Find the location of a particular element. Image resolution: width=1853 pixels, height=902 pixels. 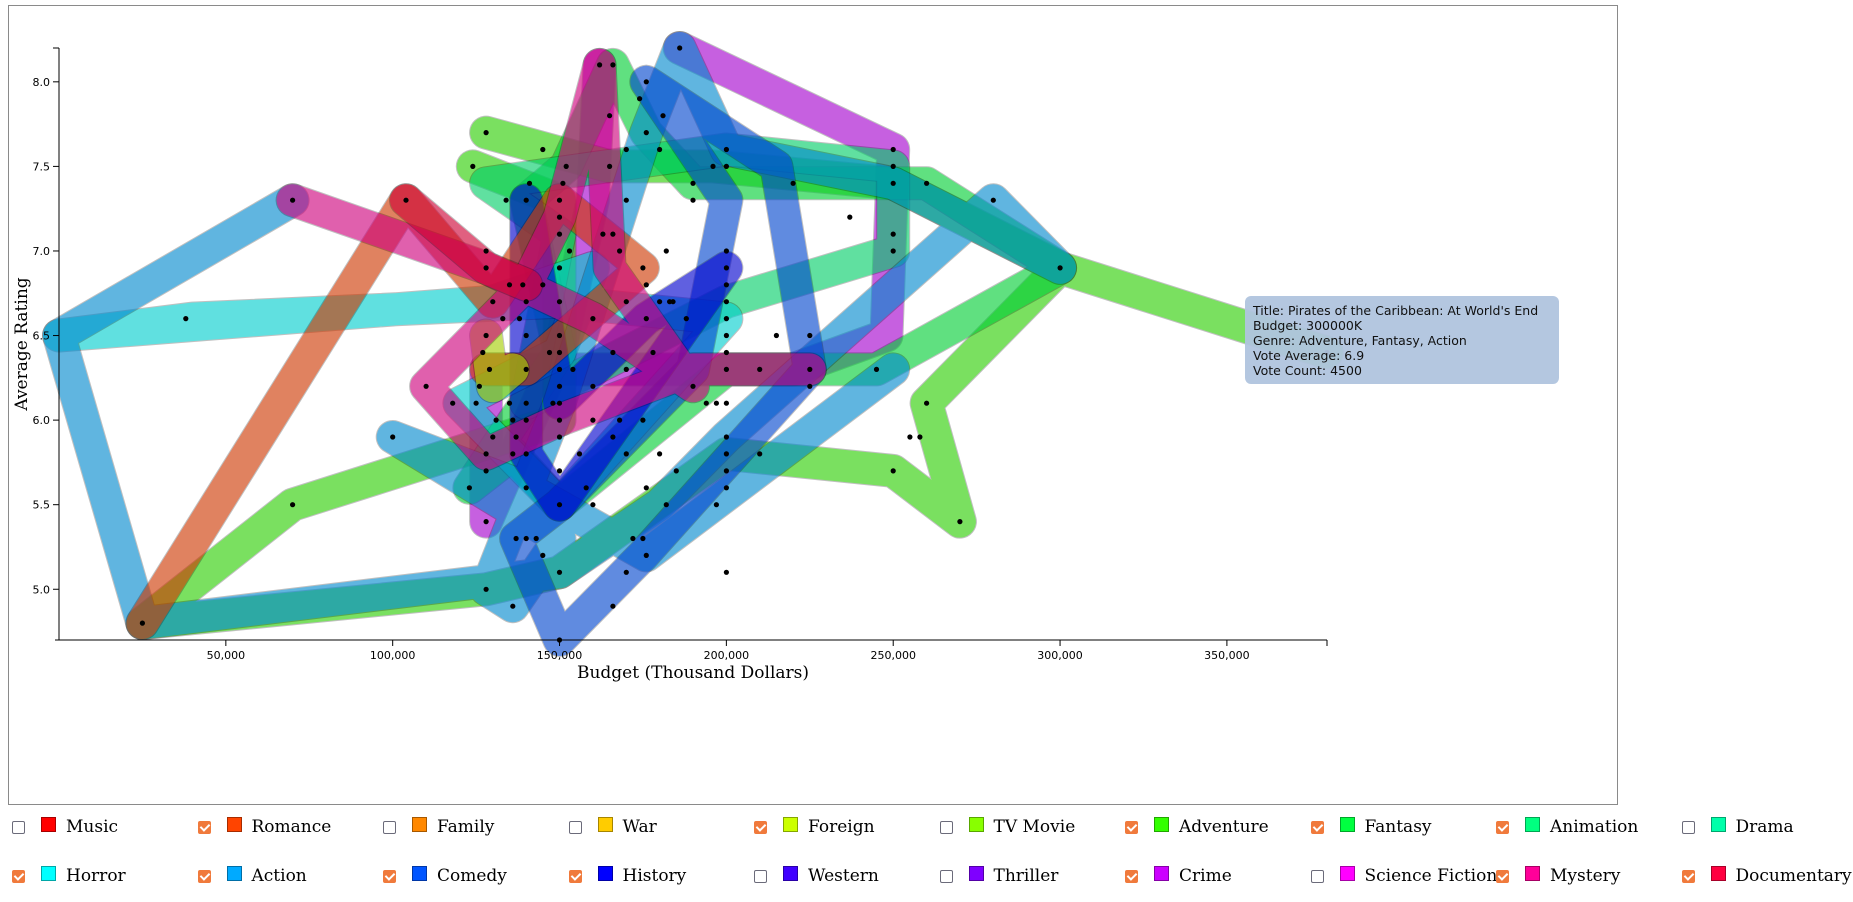

legend-item-foreign: Foreign is located at coordinates (814, 827).